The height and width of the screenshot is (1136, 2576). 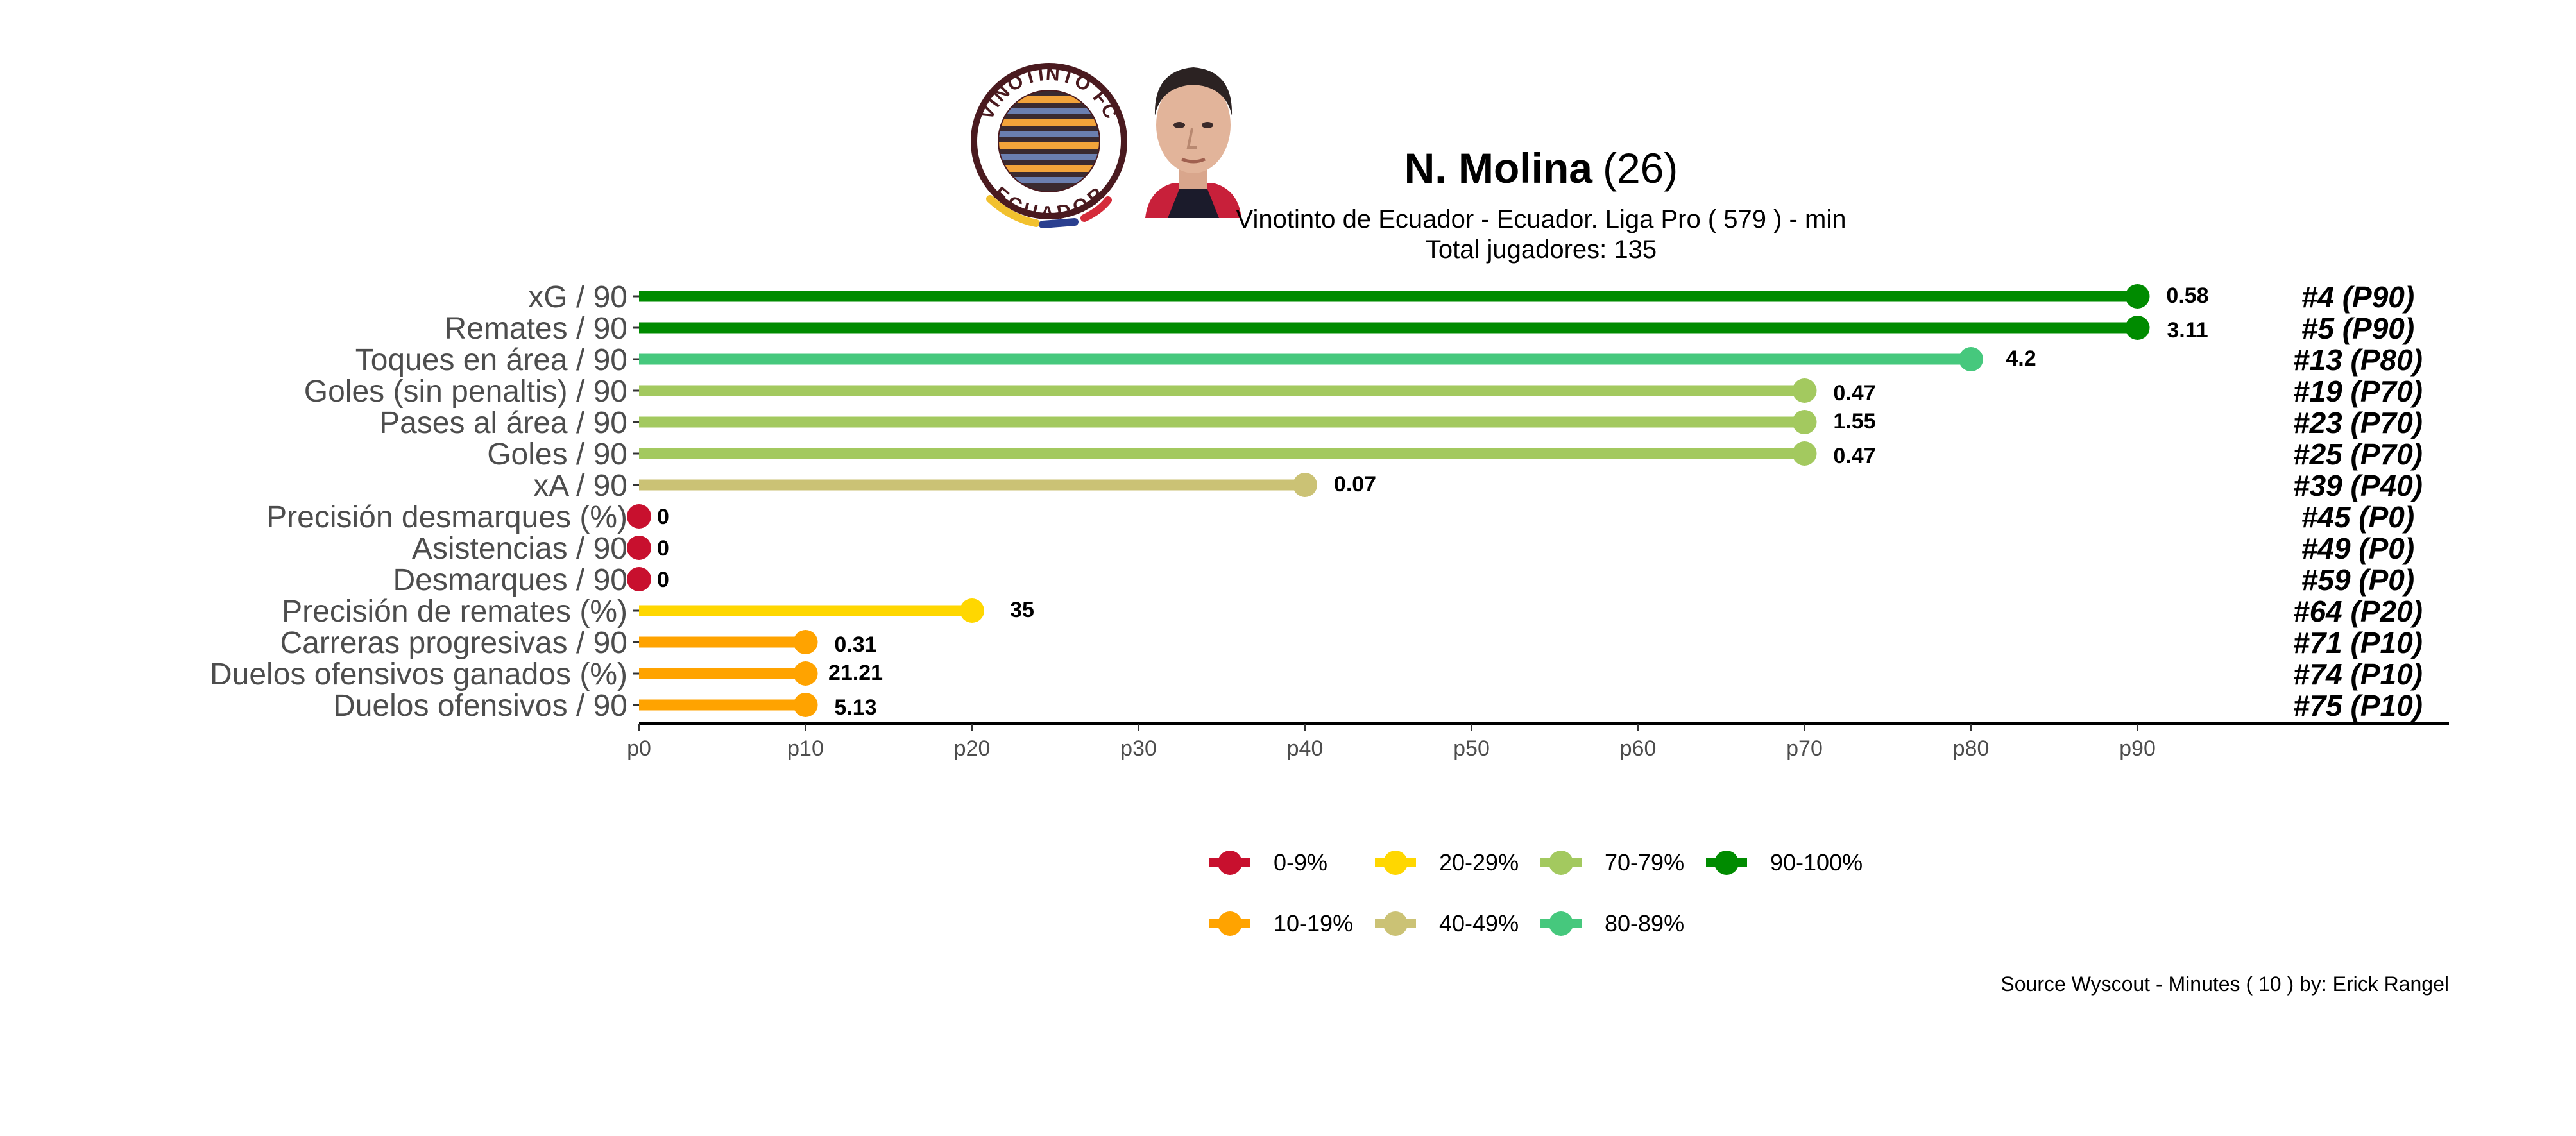 I want to click on metric-label: Goles (sin penaltis) / 90, so click(x=465, y=392).